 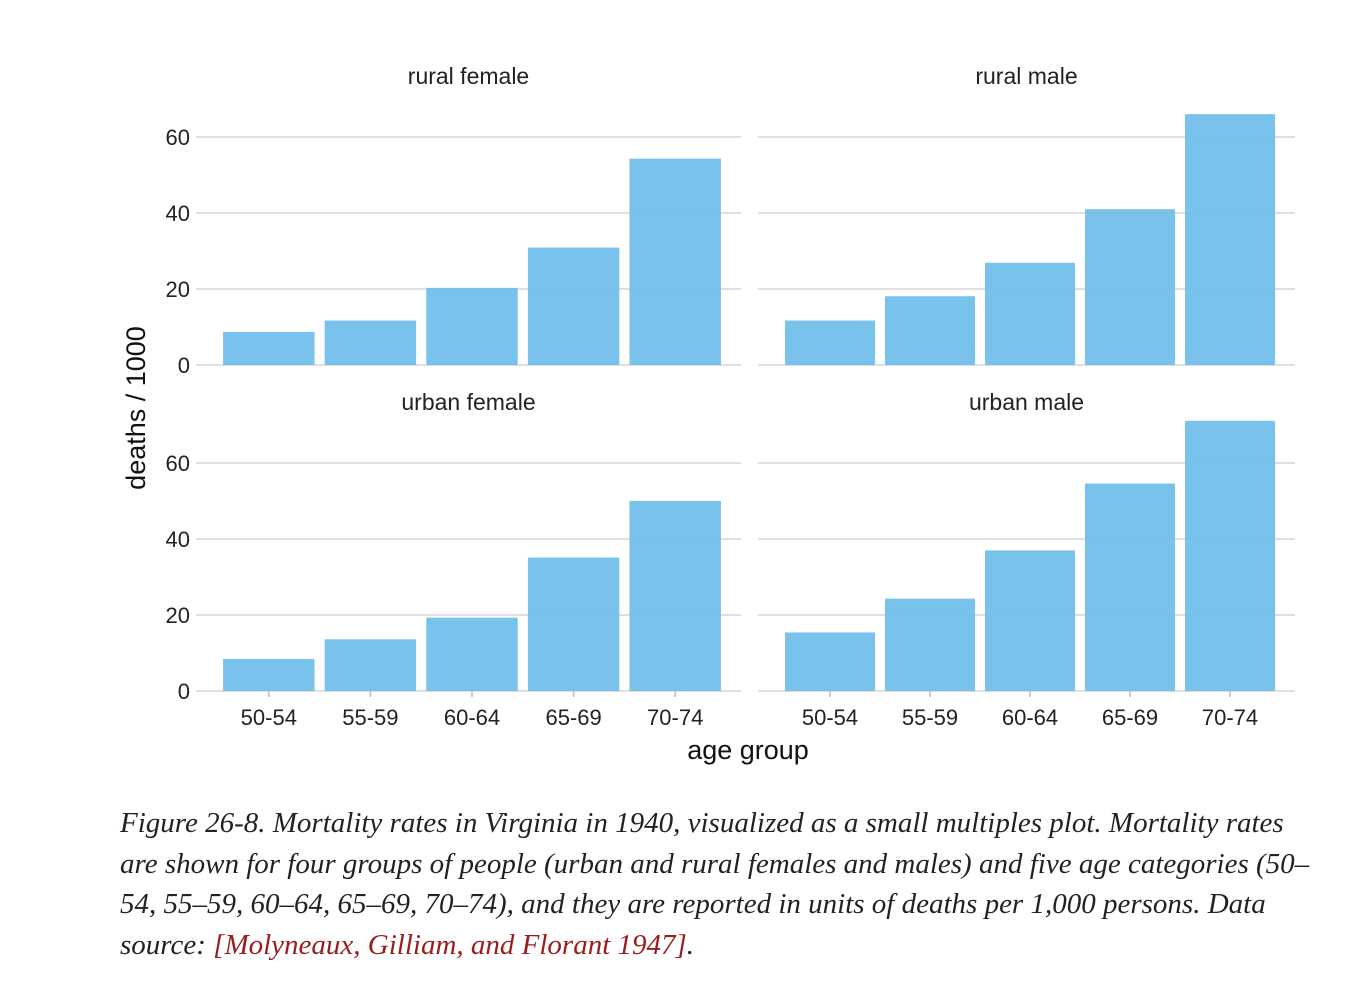 I want to click on y-axis-label: deaths / 1000, so click(x=136, y=408).